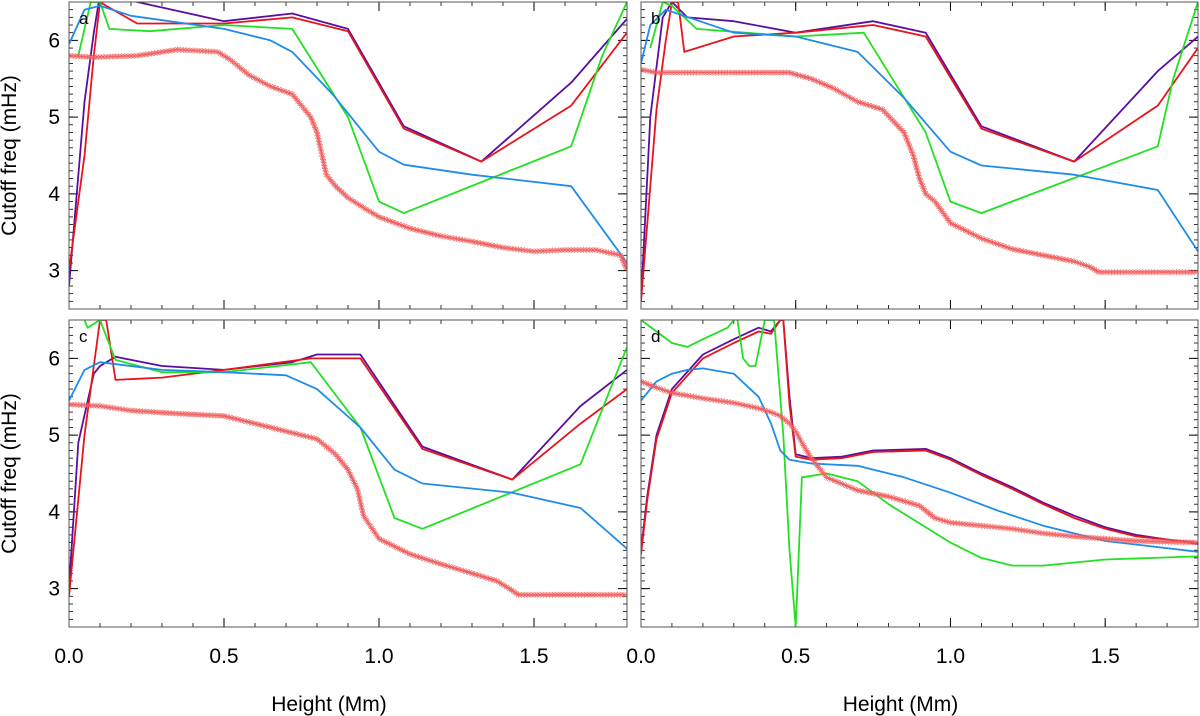 This screenshot has width=1200, height=716. Describe the element at coordinates (795, 656) in the screenshot. I see `x-tick-label: 0.5` at that location.